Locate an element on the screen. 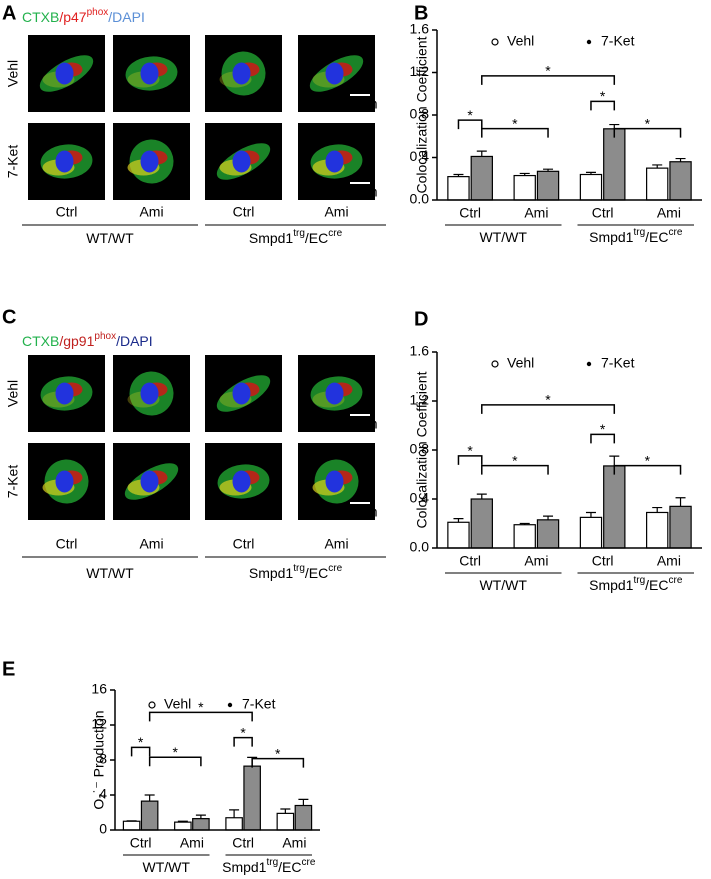 The image size is (711, 879). text-part: /DAPI is located at coordinates (126, 17).